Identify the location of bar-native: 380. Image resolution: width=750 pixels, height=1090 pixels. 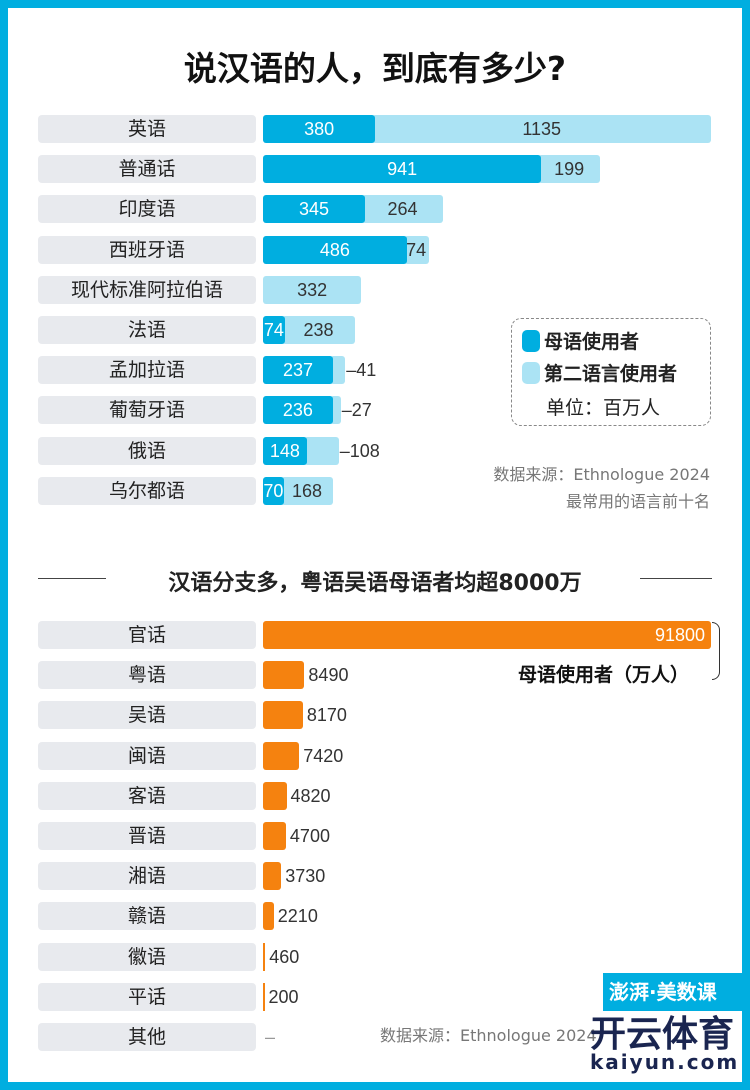
(319, 129).